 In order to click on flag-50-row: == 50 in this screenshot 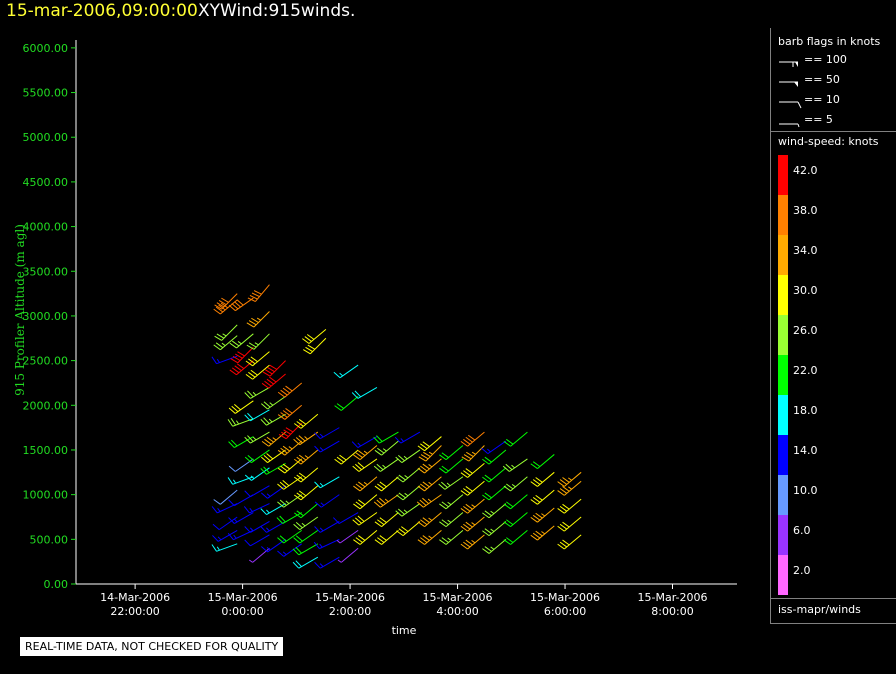, I will do `click(835, 82)`.